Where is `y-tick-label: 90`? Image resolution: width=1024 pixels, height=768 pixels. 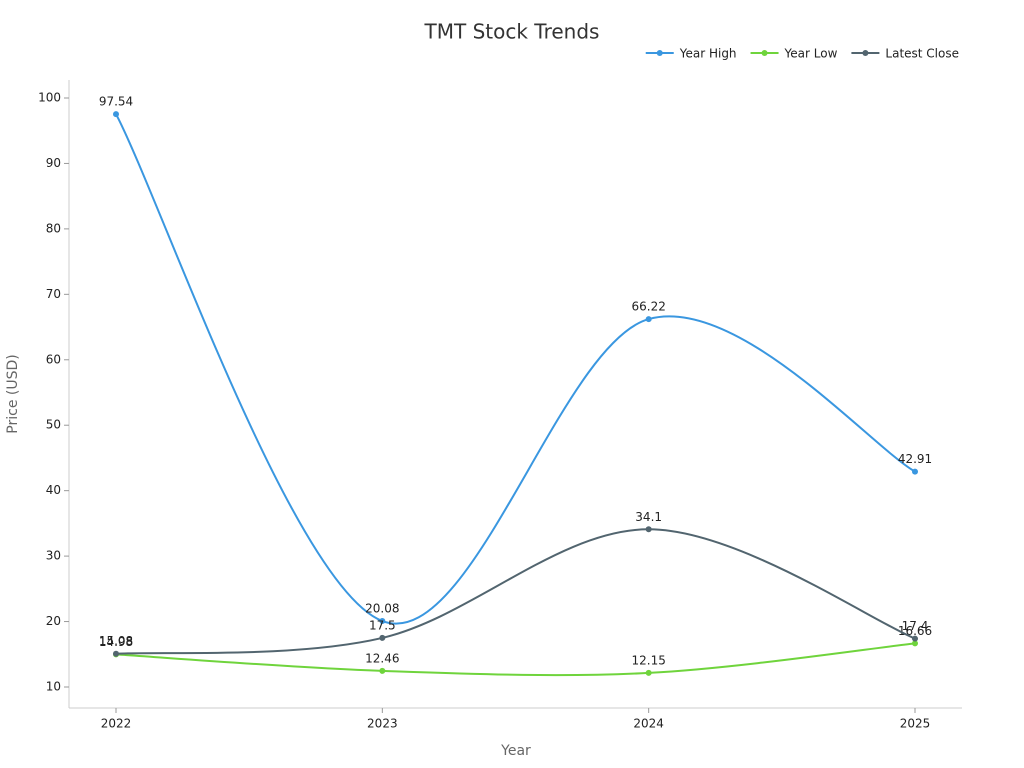 y-tick-label: 90 is located at coordinates (53, 163).